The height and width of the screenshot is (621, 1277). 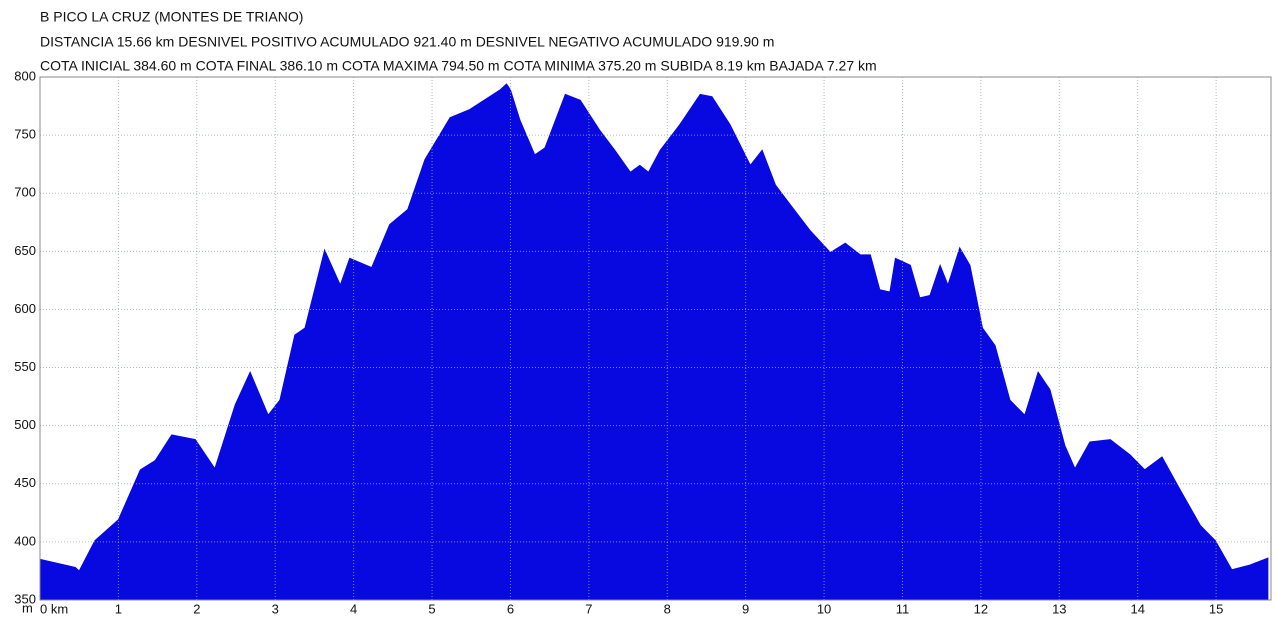 What do you see at coordinates (981, 608) in the screenshot?
I see `x-tick-label: 12` at bounding box center [981, 608].